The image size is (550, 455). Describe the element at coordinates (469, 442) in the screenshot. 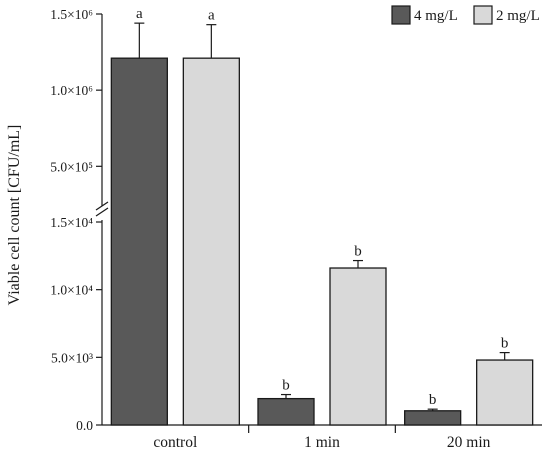

I see `x-category-label: 20 min` at that location.